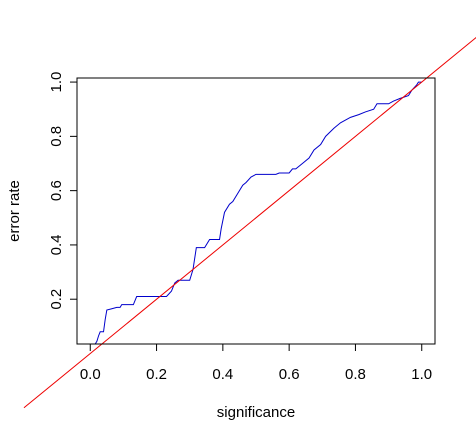 This screenshot has height=443, width=476. I want to click on x-axis: 0.0 0.2 0.4 0.6 0.8 1.0, so click(256, 363).